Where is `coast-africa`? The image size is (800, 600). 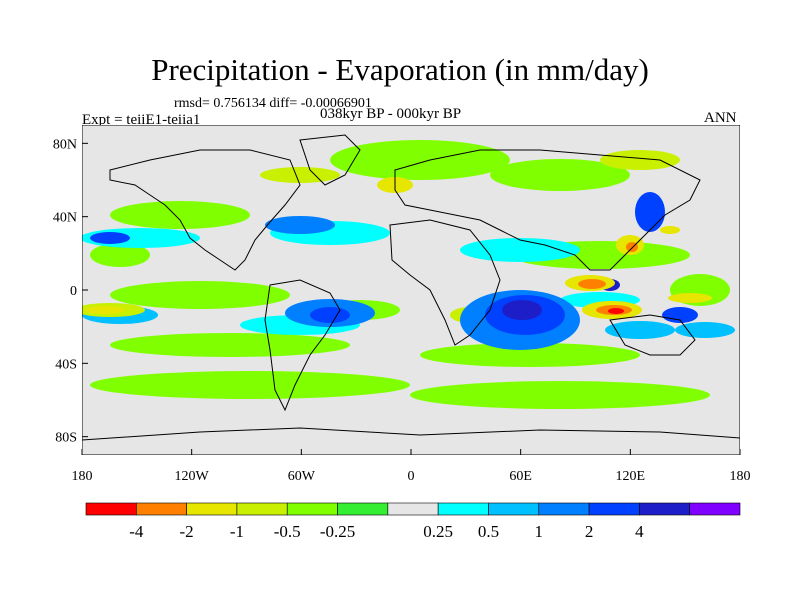
coast-africa is located at coordinates (445, 282).